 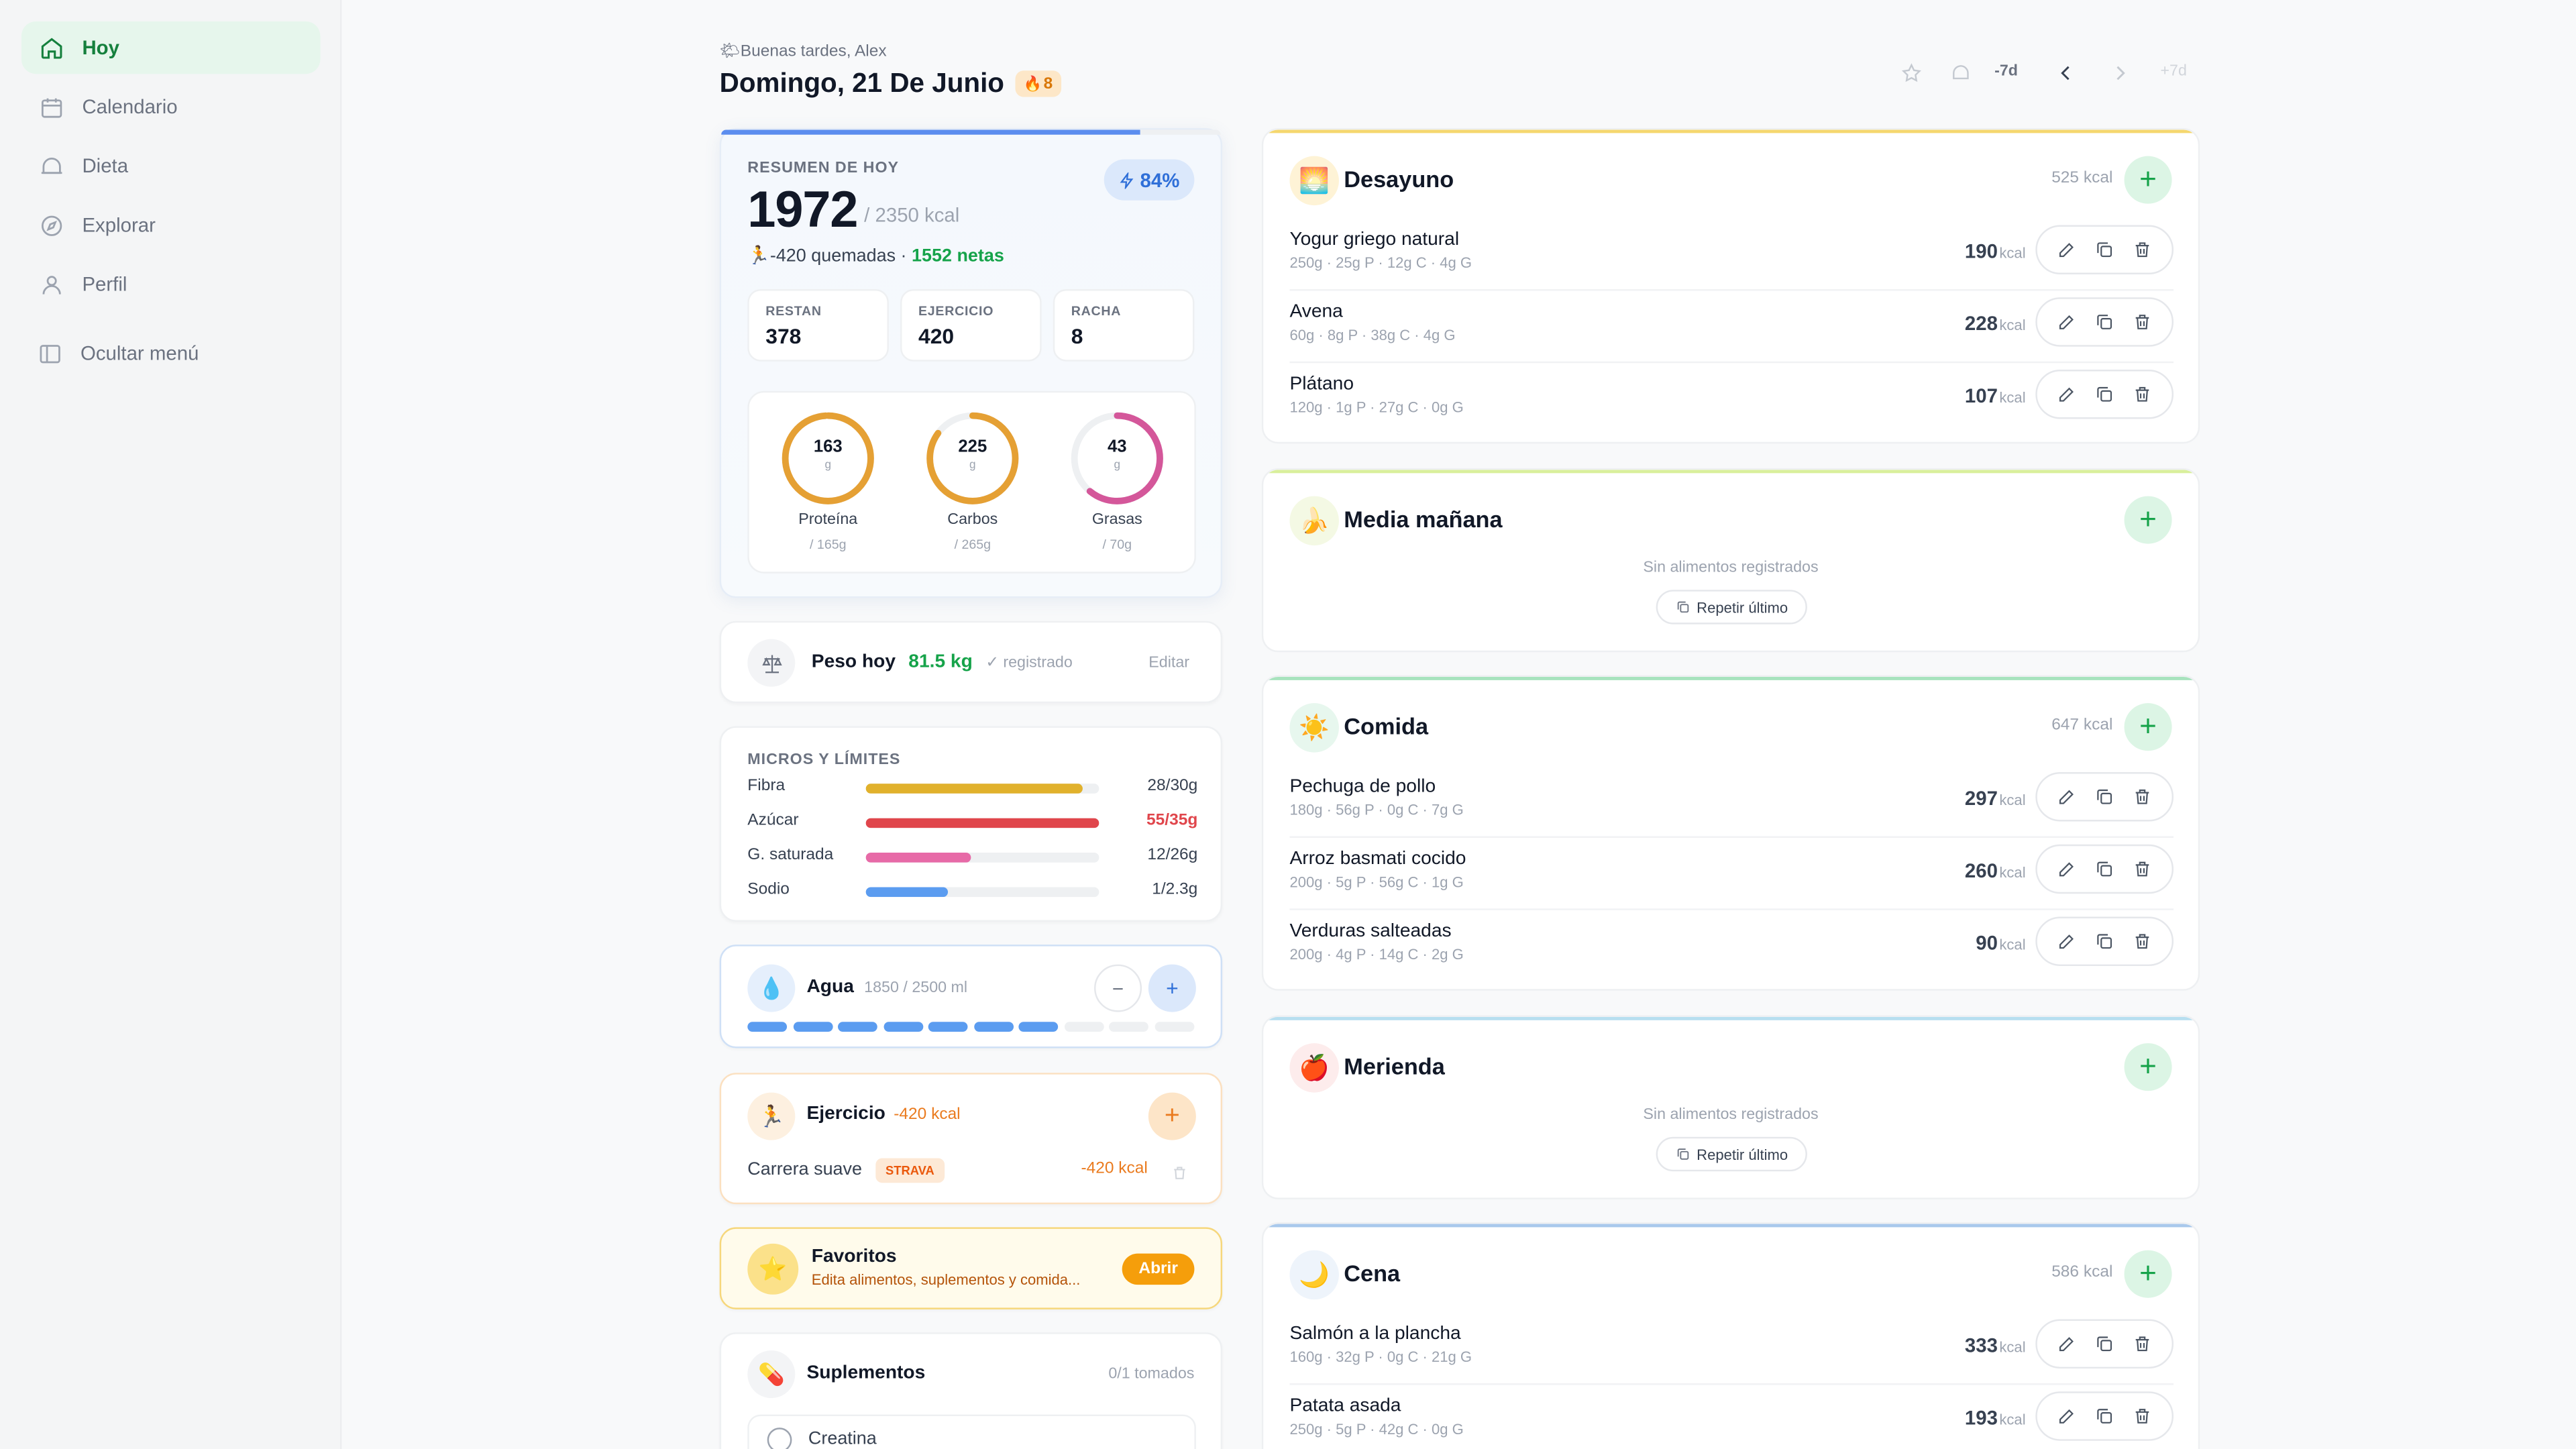 What do you see at coordinates (768, 889) in the screenshot?
I see `micro-name: Sodio` at bounding box center [768, 889].